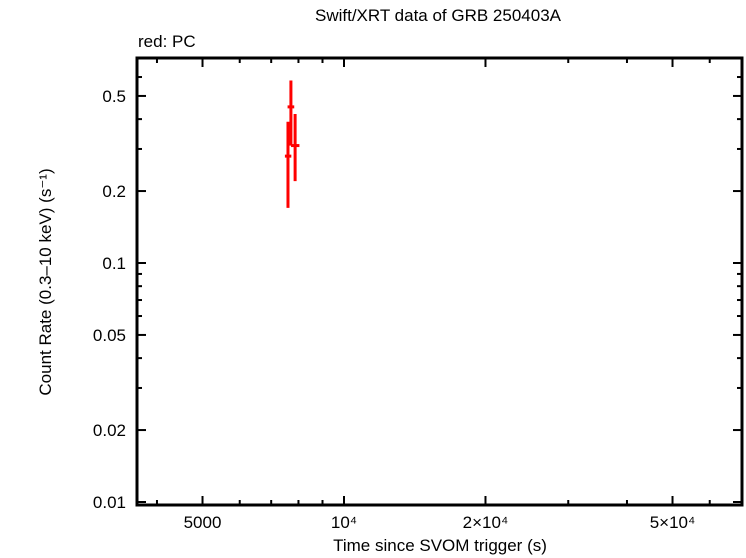 This screenshot has height=558, width=746. Describe the element at coordinates (344, 522) in the screenshot. I see `x-tick-label: 10⁴` at that location.